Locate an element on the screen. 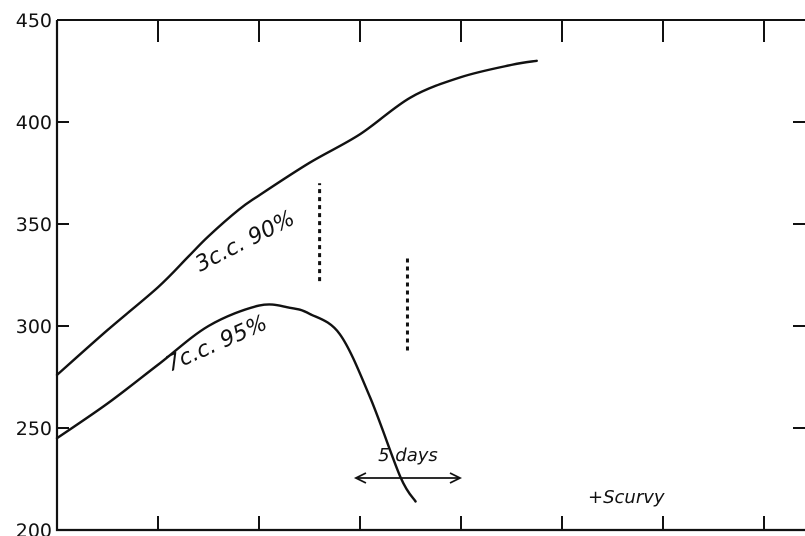  y-tick-label: 450 is located at coordinates (34, 21).